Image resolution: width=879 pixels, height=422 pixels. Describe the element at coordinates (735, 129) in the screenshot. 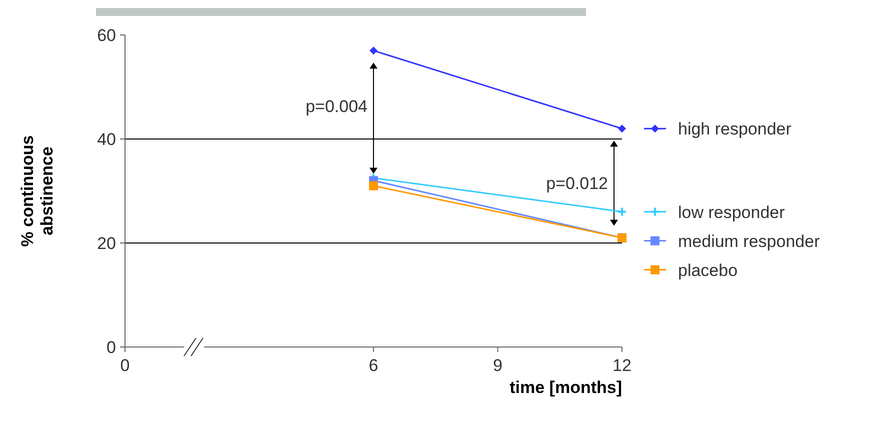

I see `legend-label: high responder` at that location.